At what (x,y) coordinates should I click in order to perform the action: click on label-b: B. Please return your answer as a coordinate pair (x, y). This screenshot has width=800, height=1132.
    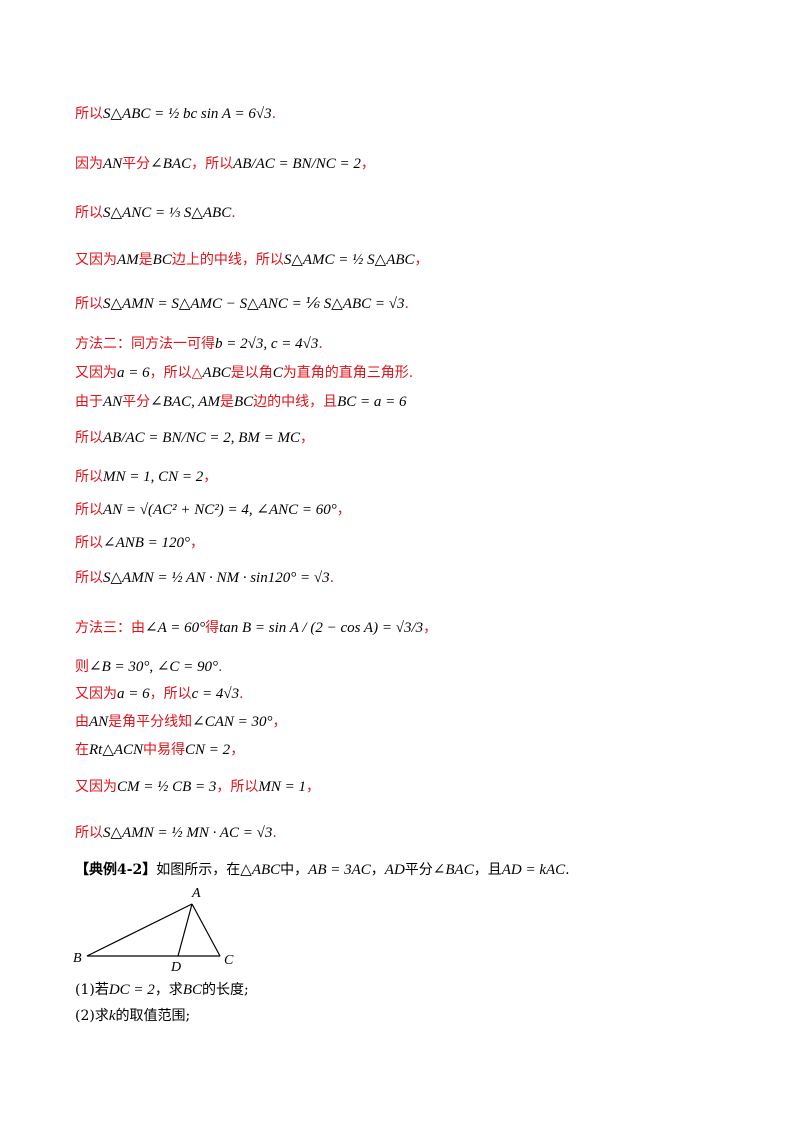
    Looking at the image, I should click on (77, 958).